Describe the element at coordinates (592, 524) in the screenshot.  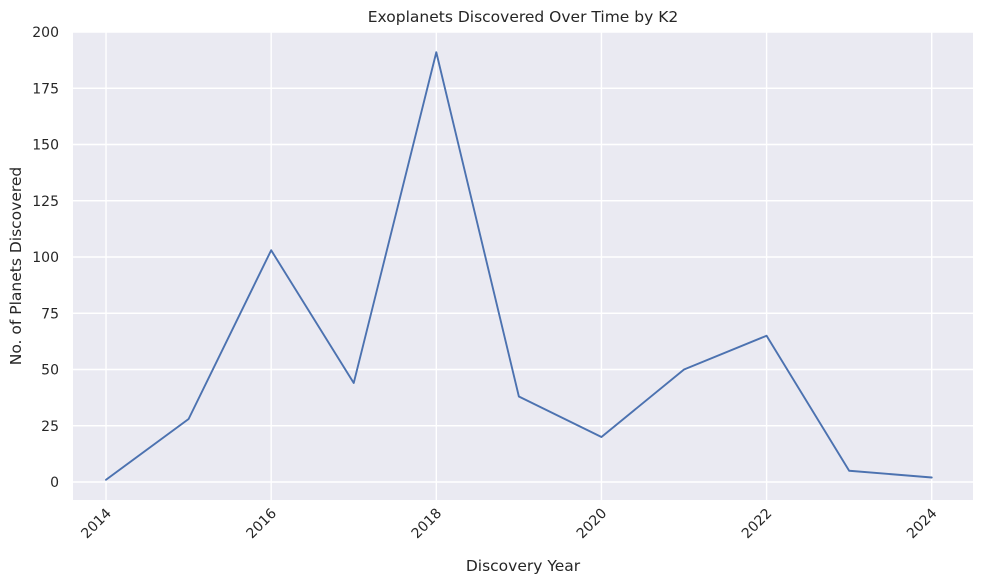
I see `x-tick-label: 2020` at that location.